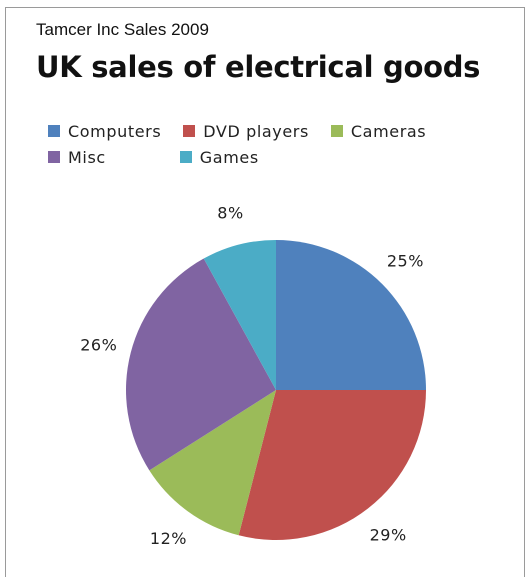 The width and height of the screenshot is (527, 578). Describe the element at coordinates (230, 213) in the screenshot. I see `data-label-games: 8%` at that location.